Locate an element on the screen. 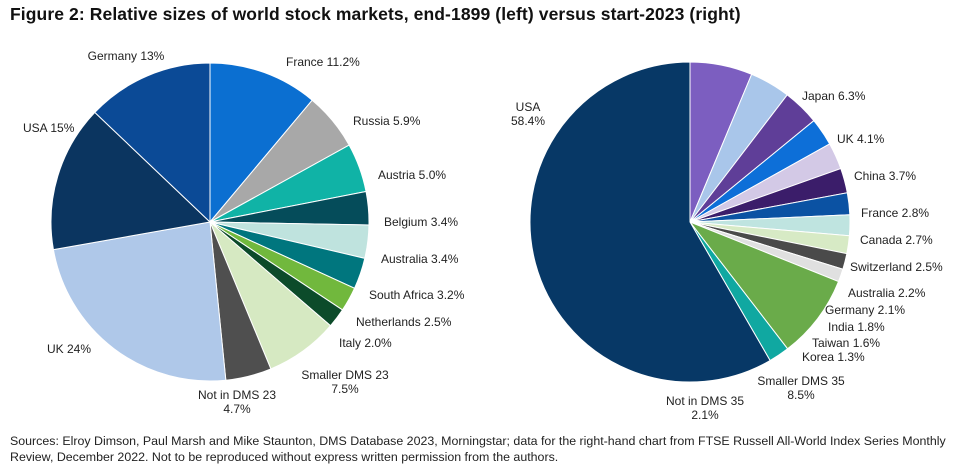 This screenshot has width=974, height=475. slice-label-germany: Germany 13% is located at coordinates (126, 56).